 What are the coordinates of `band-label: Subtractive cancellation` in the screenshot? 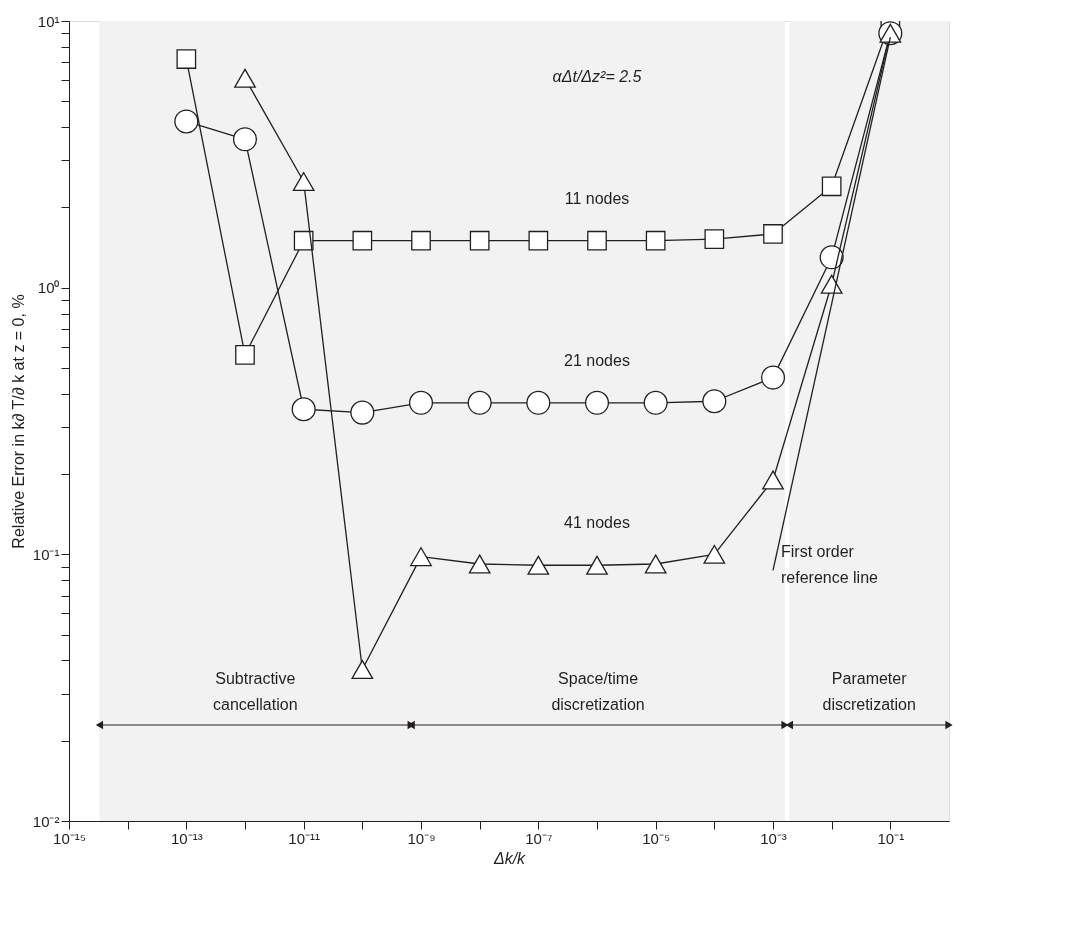 It's located at (255, 691).